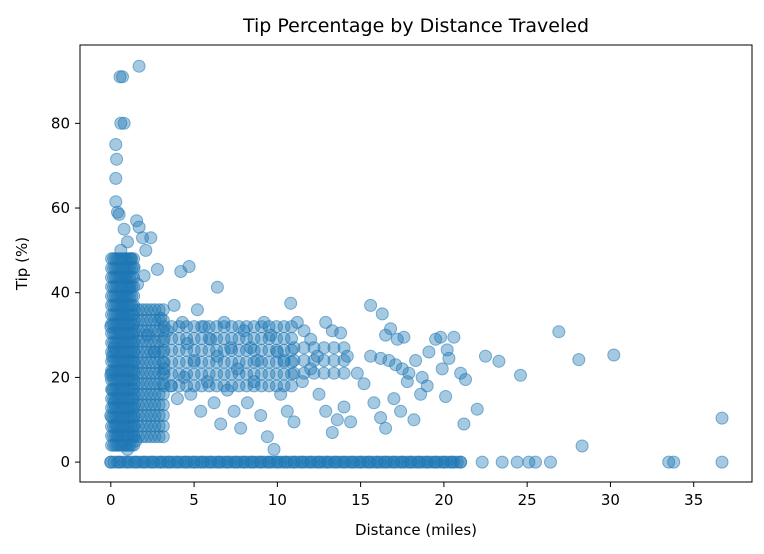 The height and width of the screenshot is (554, 764). Describe the element at coordinates (527, 500) in the screenshot. I see `x-tick-label: 25` at that location.